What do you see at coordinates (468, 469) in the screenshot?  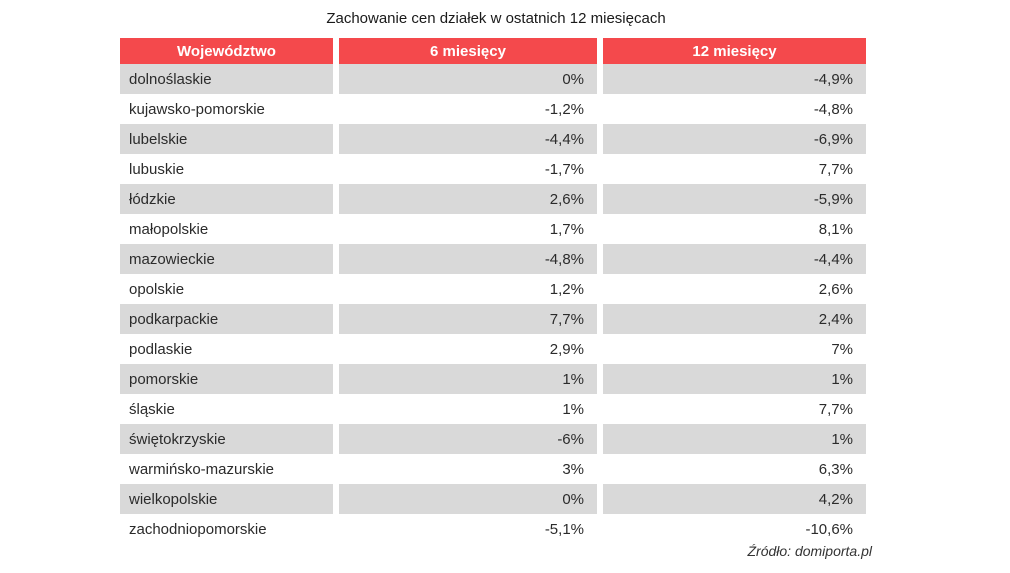 I see `value-6m-cell: 3%` at bounding box center [468, 469].